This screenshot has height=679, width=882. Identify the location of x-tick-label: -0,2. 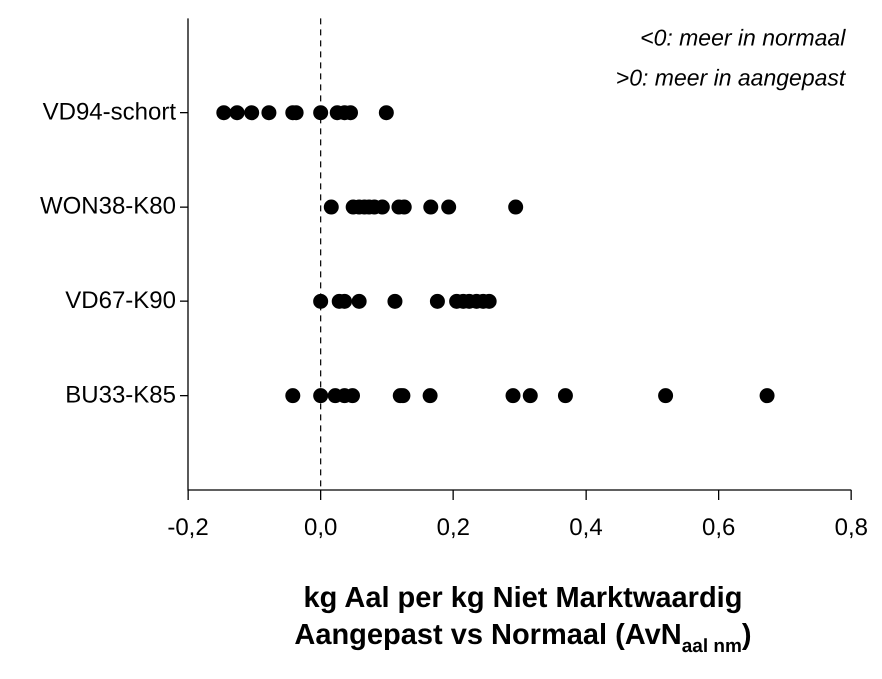
(188, 528).